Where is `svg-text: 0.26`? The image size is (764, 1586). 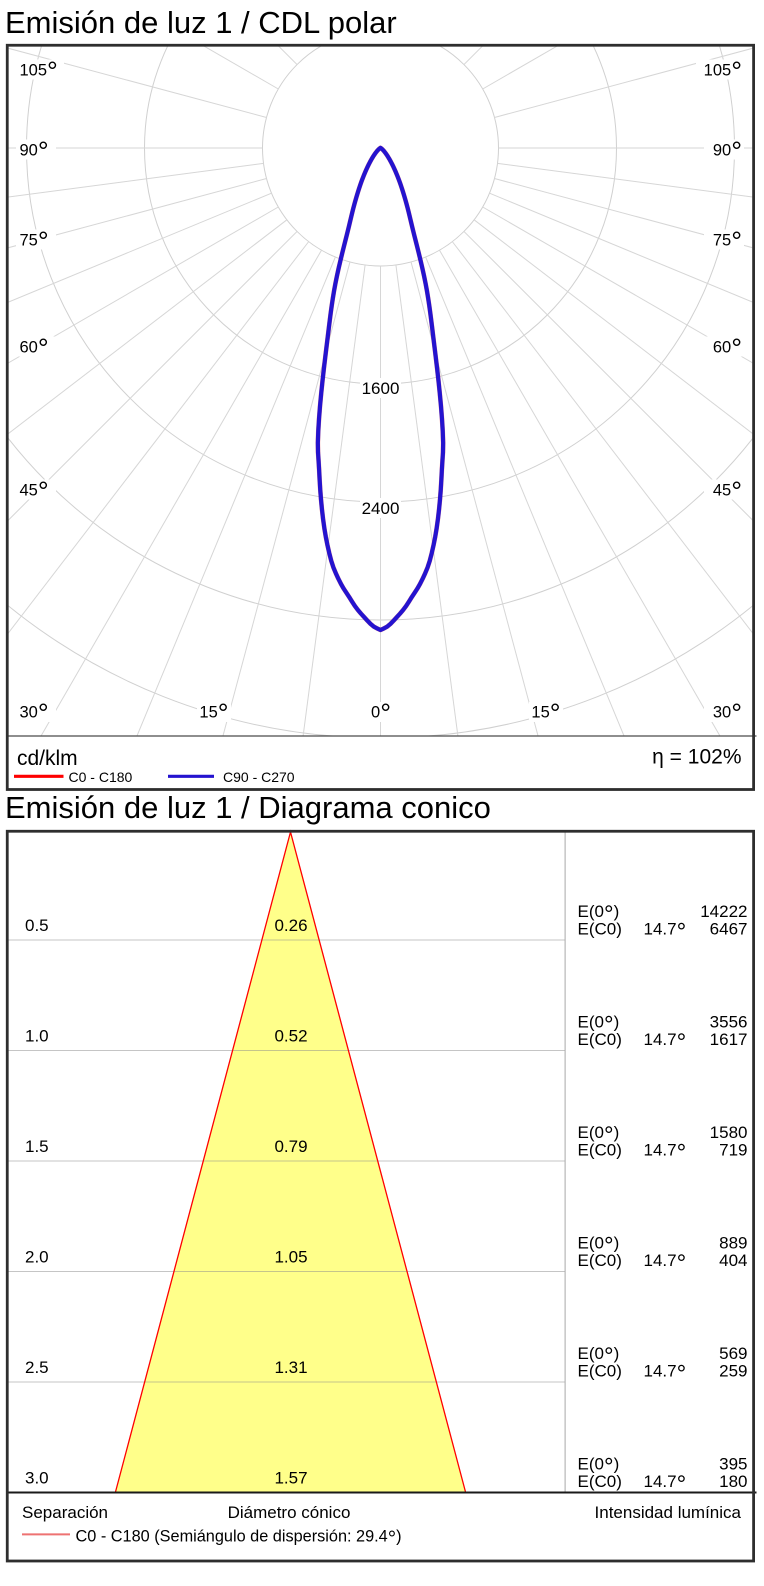 svg-text: 0.26 is located at coordinates (290, 925).